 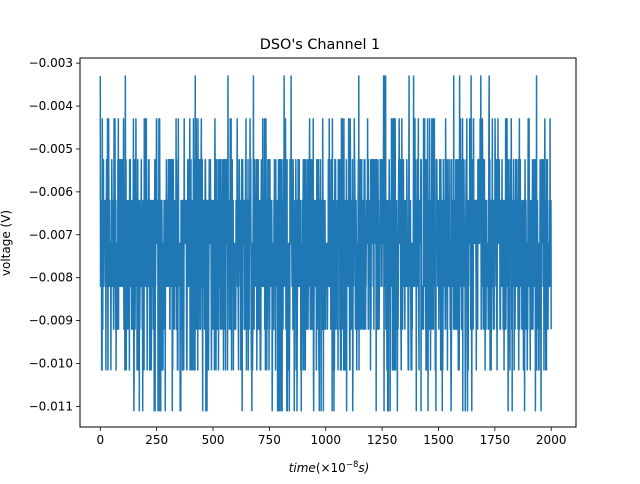 I want to click on y-tick-label: −0.009, so click(x=51, y=321).